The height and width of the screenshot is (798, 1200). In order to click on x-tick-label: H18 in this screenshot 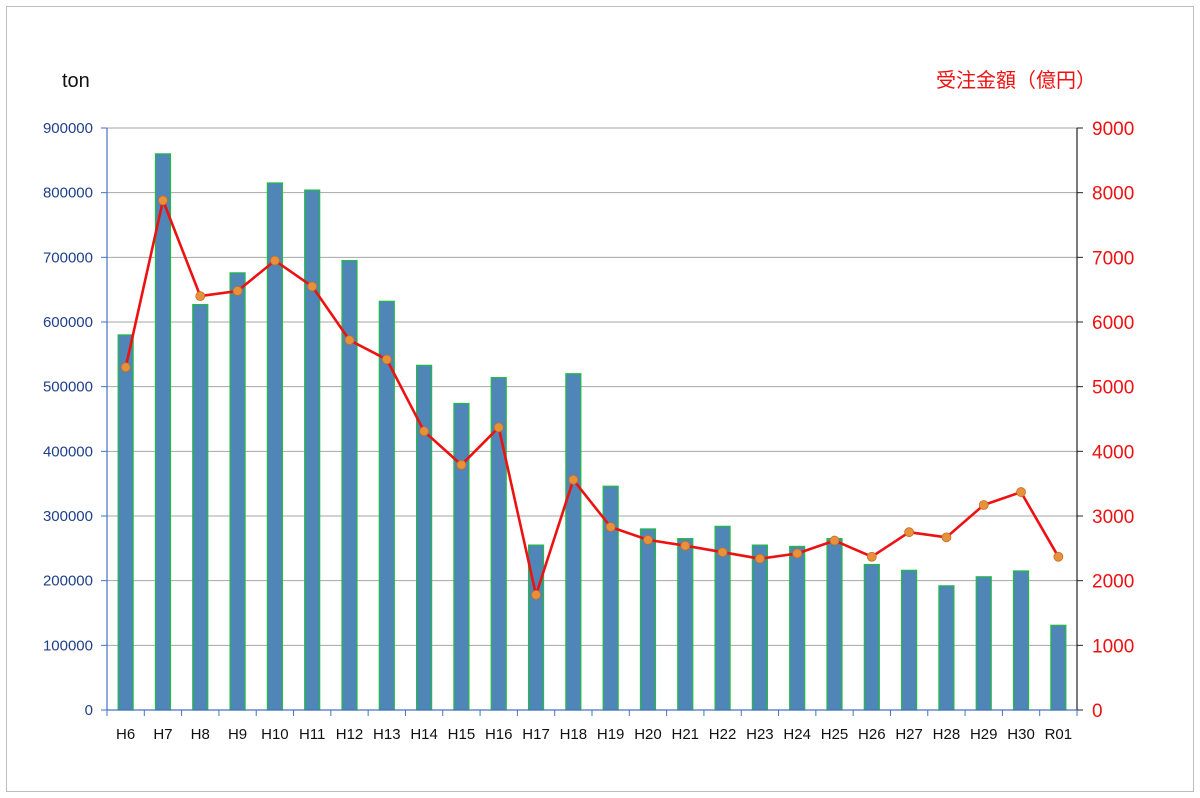, I will do `click(574, 734)`.